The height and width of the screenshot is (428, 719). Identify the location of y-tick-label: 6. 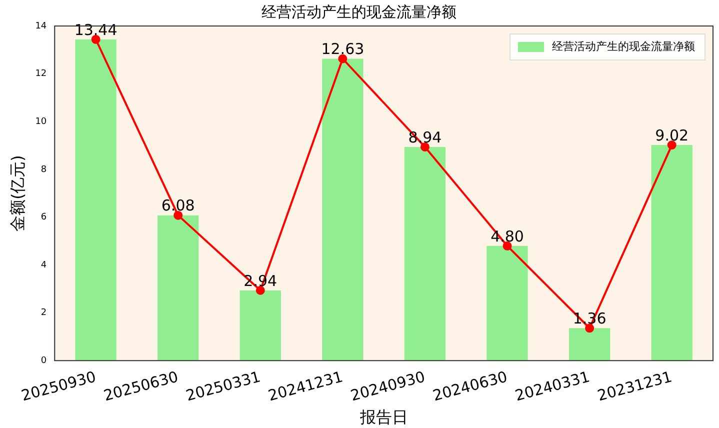
(43, 217).